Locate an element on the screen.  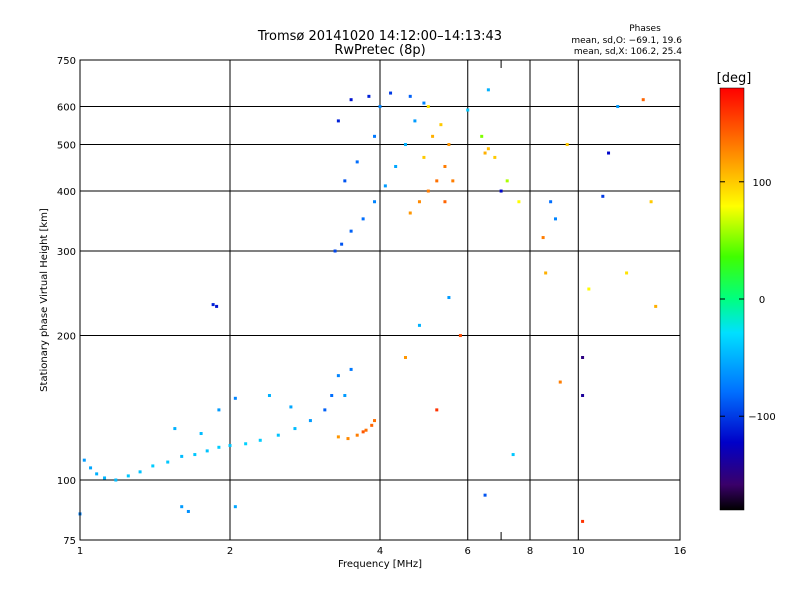
y-tick-label: 750 is located at coordinates (66, 61).